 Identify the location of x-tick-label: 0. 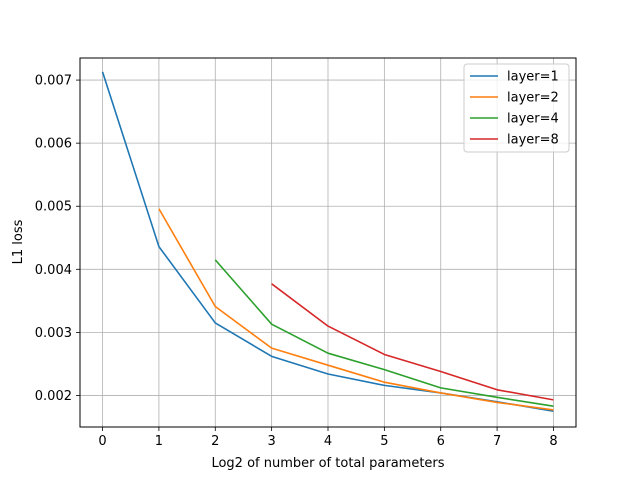
(102, 441).